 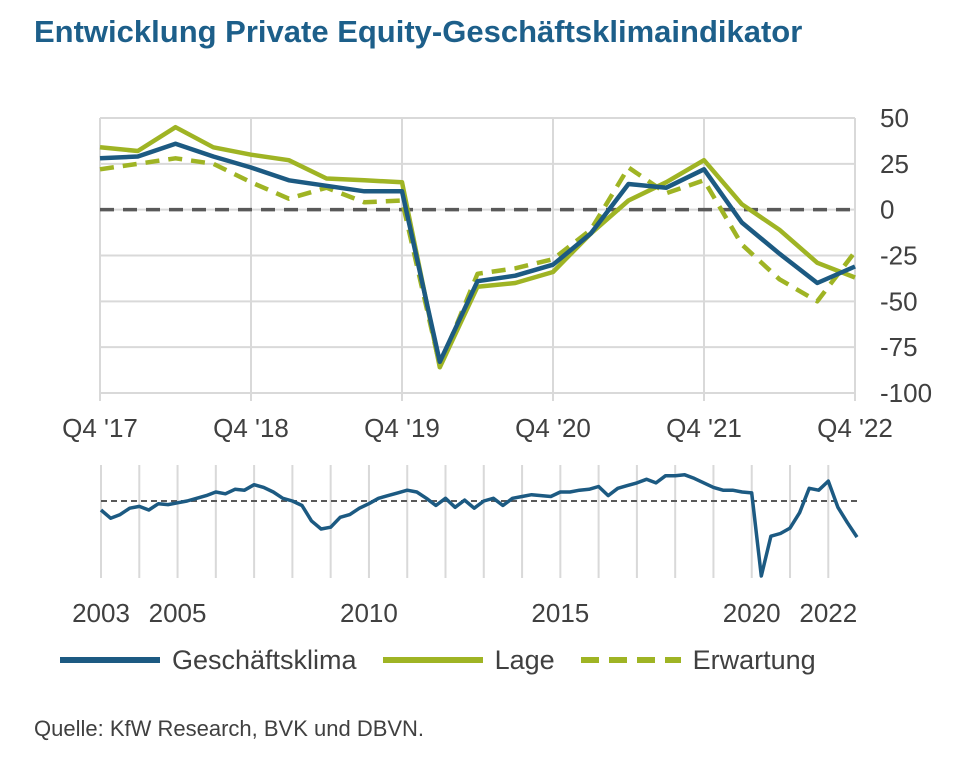 What do you see at coordinates (110, 660) in the screenshot?
I see `legend-swatch-geschaeftsklima` at bounding box center [110, 660].